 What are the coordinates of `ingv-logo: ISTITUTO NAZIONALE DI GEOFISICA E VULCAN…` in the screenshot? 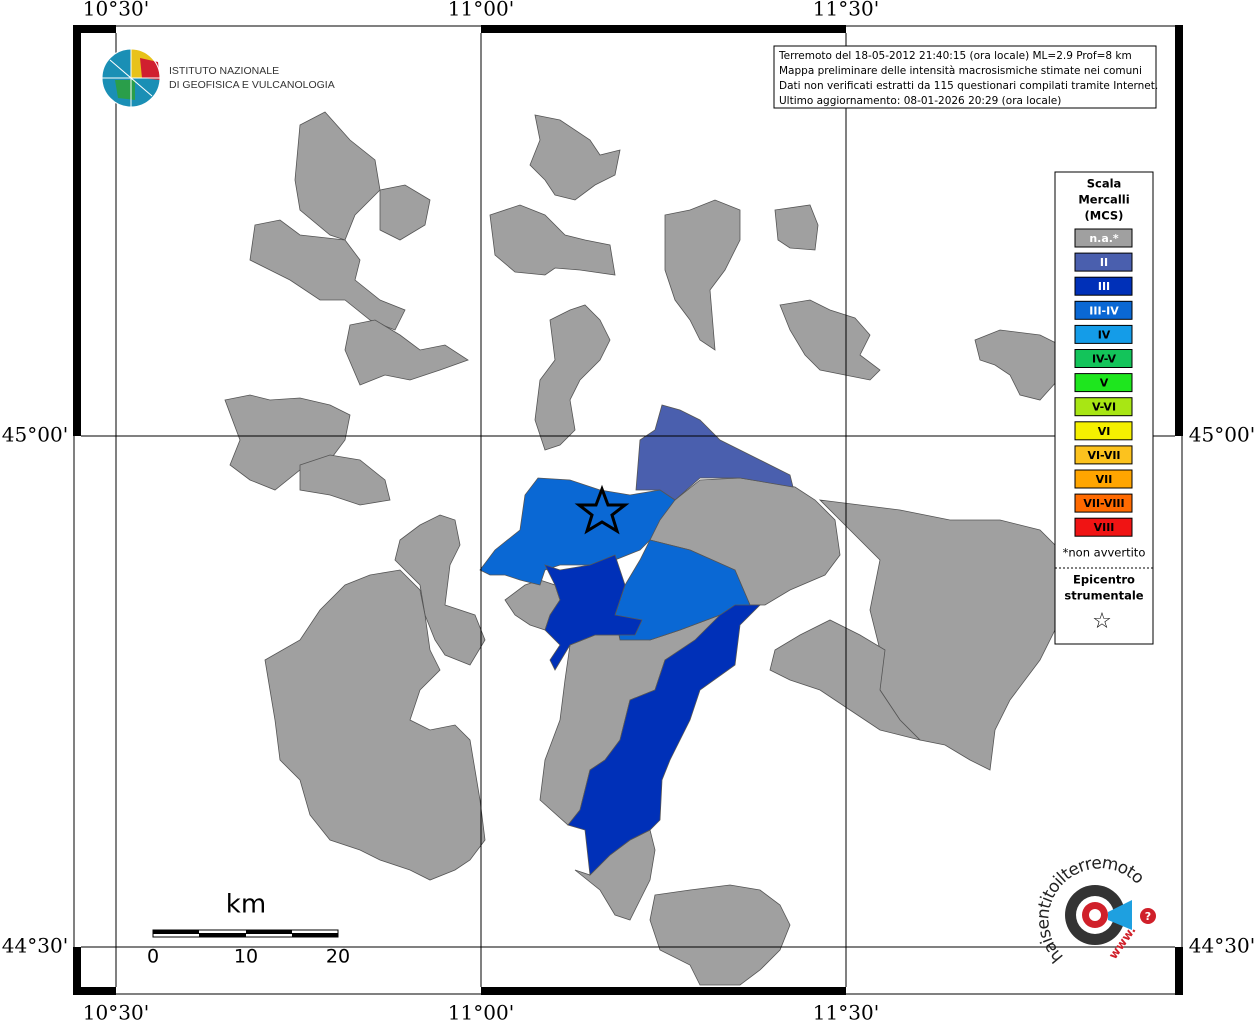 It's located at (218, 78).